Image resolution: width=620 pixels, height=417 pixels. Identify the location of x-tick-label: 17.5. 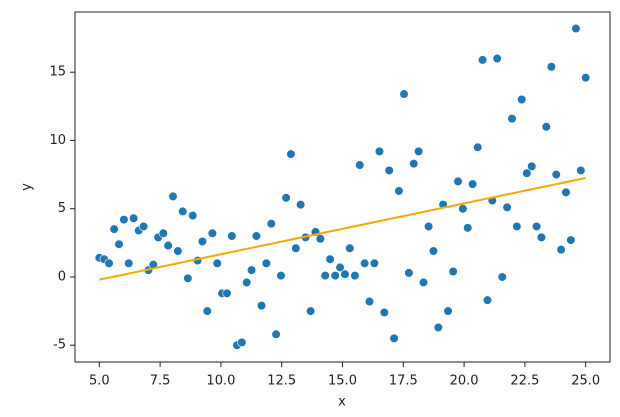
(403, 381).